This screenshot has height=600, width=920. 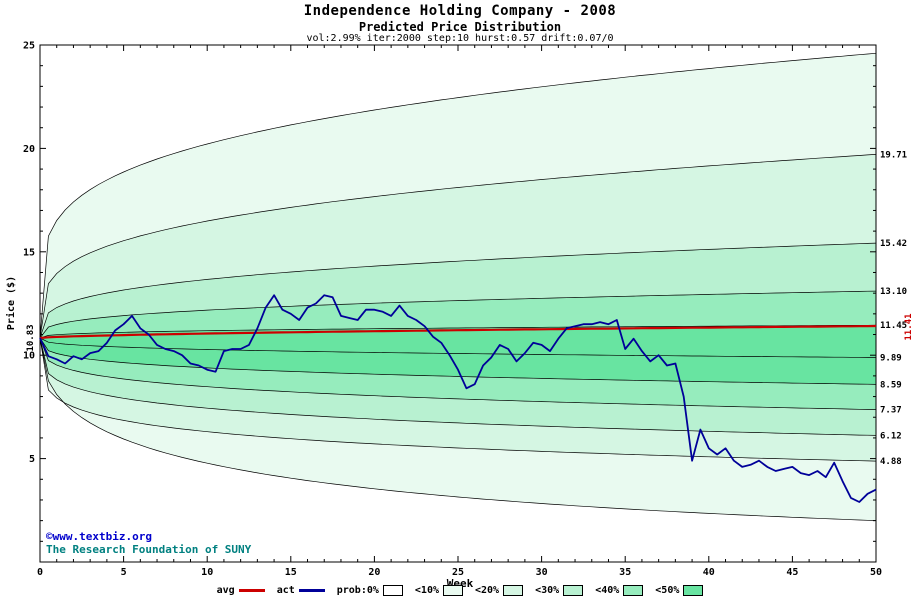 I want to click on legend-prob-label: prob:0%, so click(x=357, y=590).